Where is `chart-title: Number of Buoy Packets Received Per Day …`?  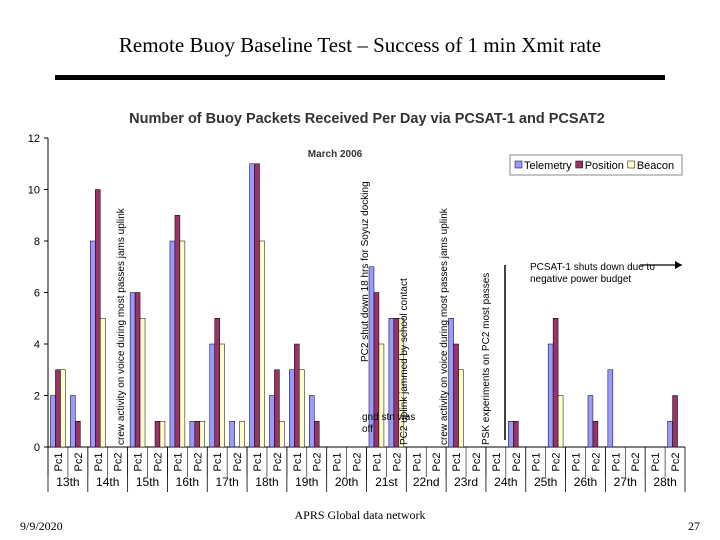
chart-title: Number of Buoy Packets Received Per Day … is located at coordinates (367, 119).